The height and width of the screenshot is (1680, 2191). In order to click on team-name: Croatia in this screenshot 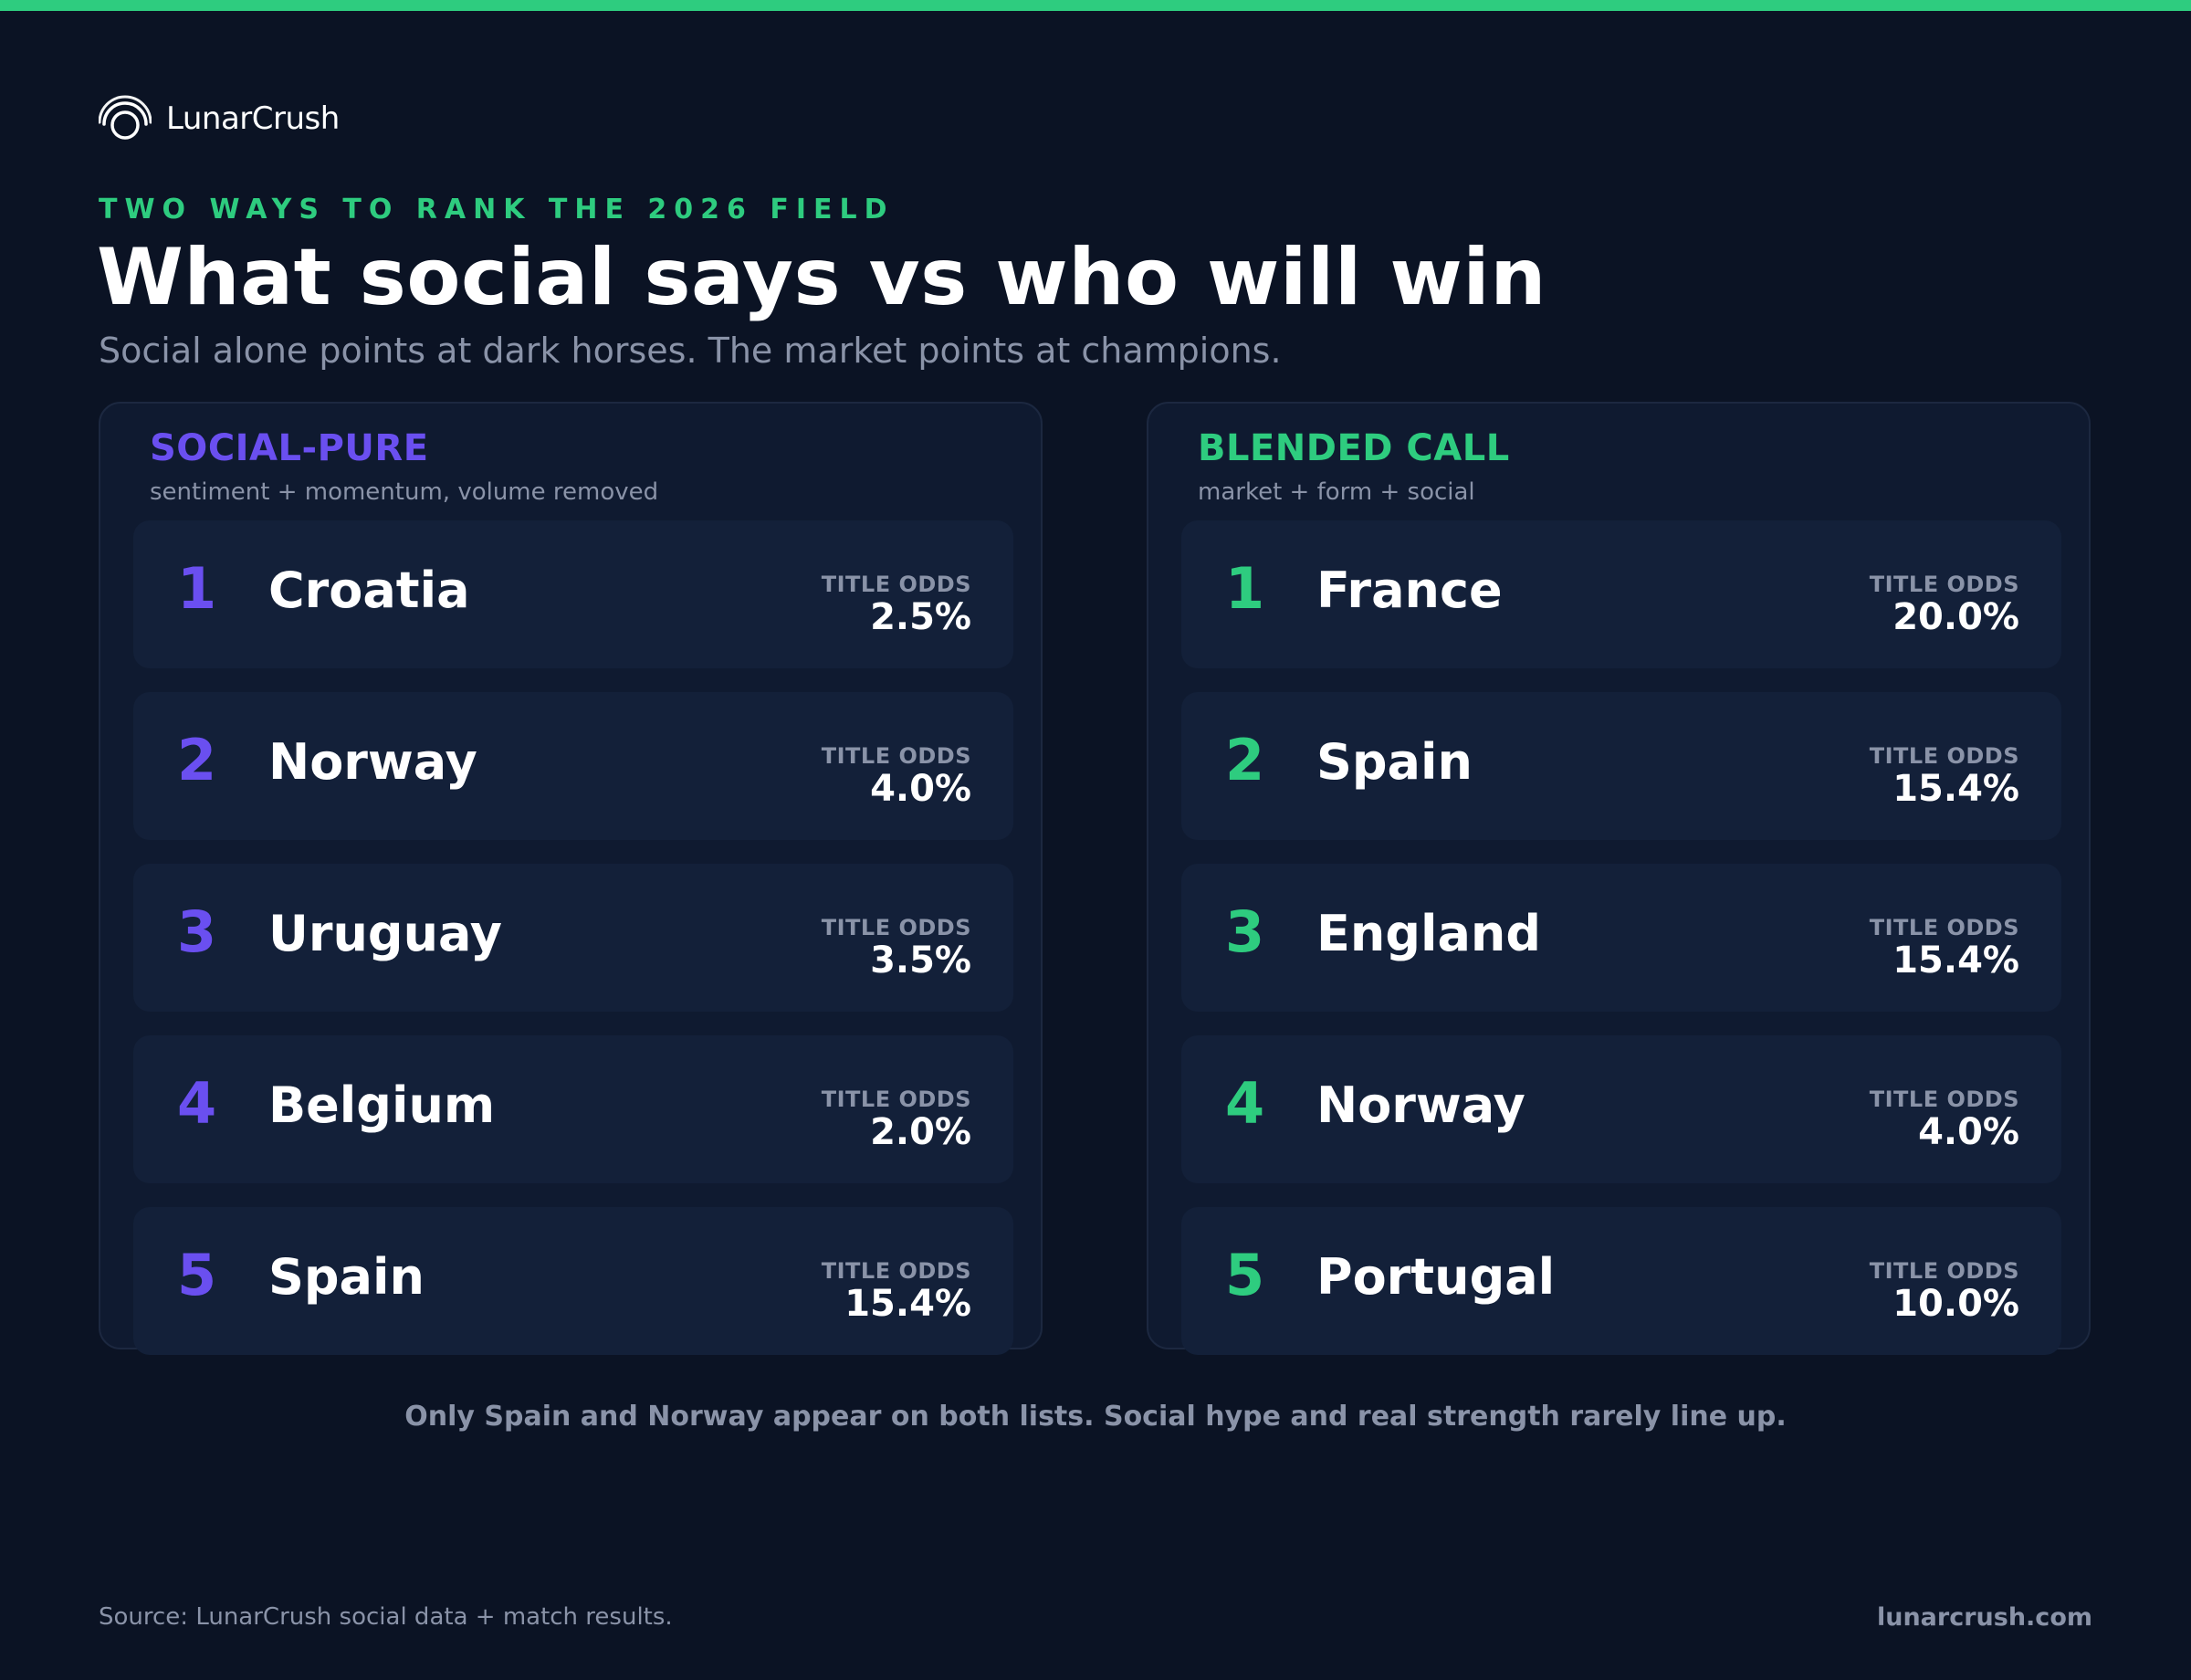, I will do `click(369, 590)`.